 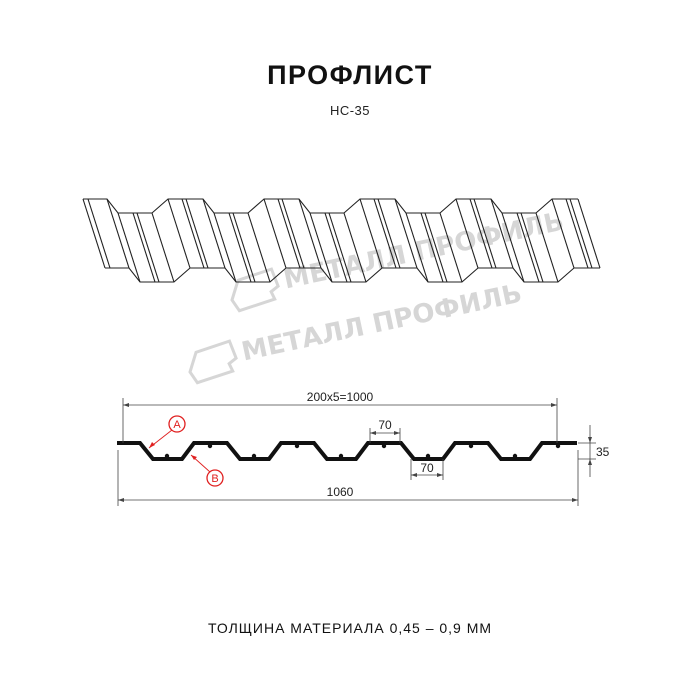 What do you see at coordinates (382, 323) in the screenshot?
I see `watermark-text-2: МЕТАЛЛ ПРОФИЛЬ` at bounding box center [382, 323].